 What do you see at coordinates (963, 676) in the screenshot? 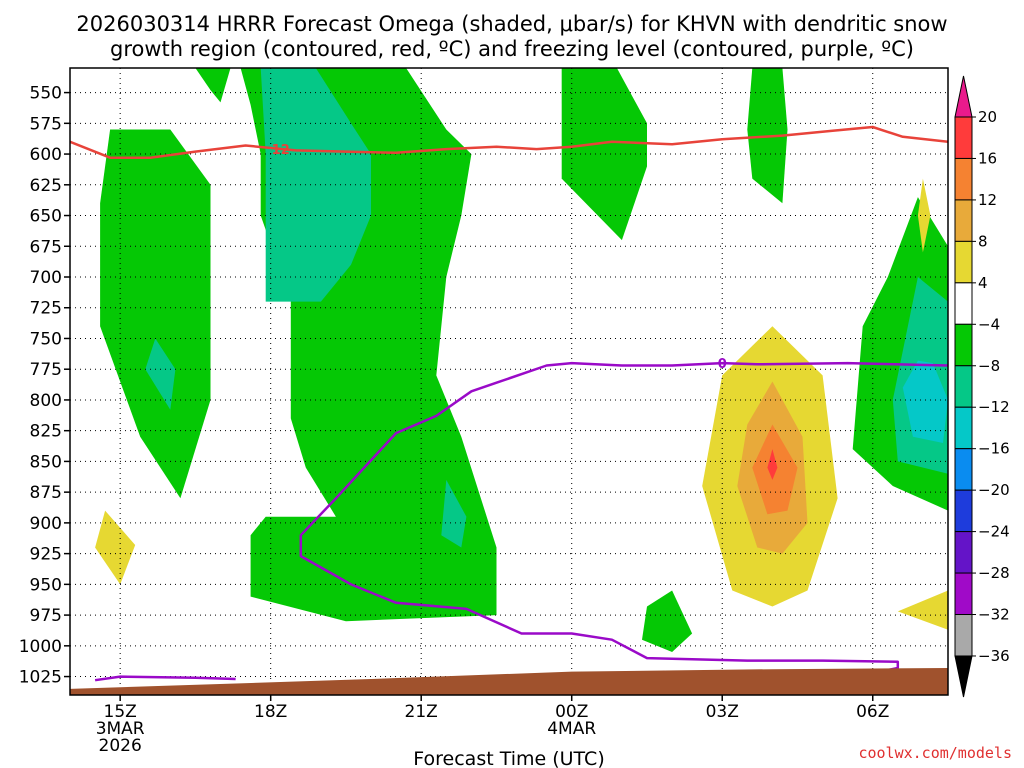
I see `colorbar-bottom-arrow` at bounding box center [963, 676].